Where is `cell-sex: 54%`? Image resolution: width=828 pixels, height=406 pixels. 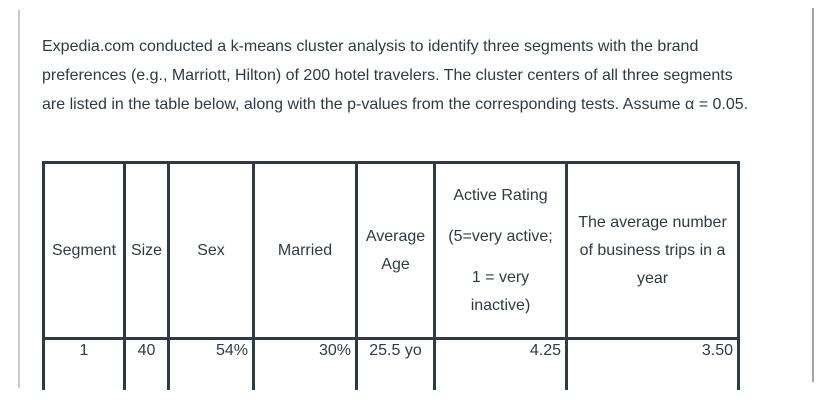 cell-sex: 54% is located at coordinates (211, 363).